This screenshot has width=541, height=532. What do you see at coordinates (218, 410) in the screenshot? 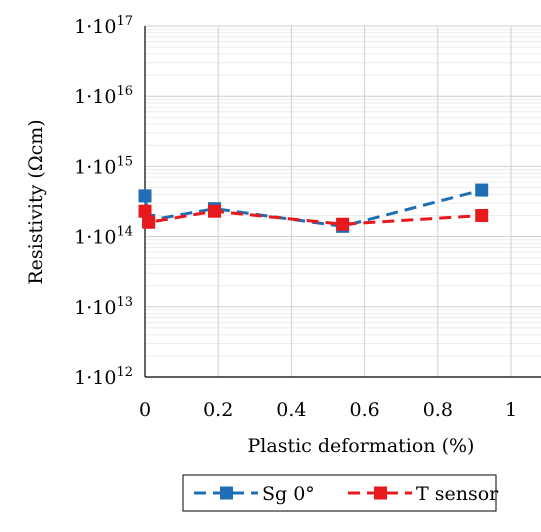
I see `x-tick-label: 0.2` at bounding box center [218, 410].